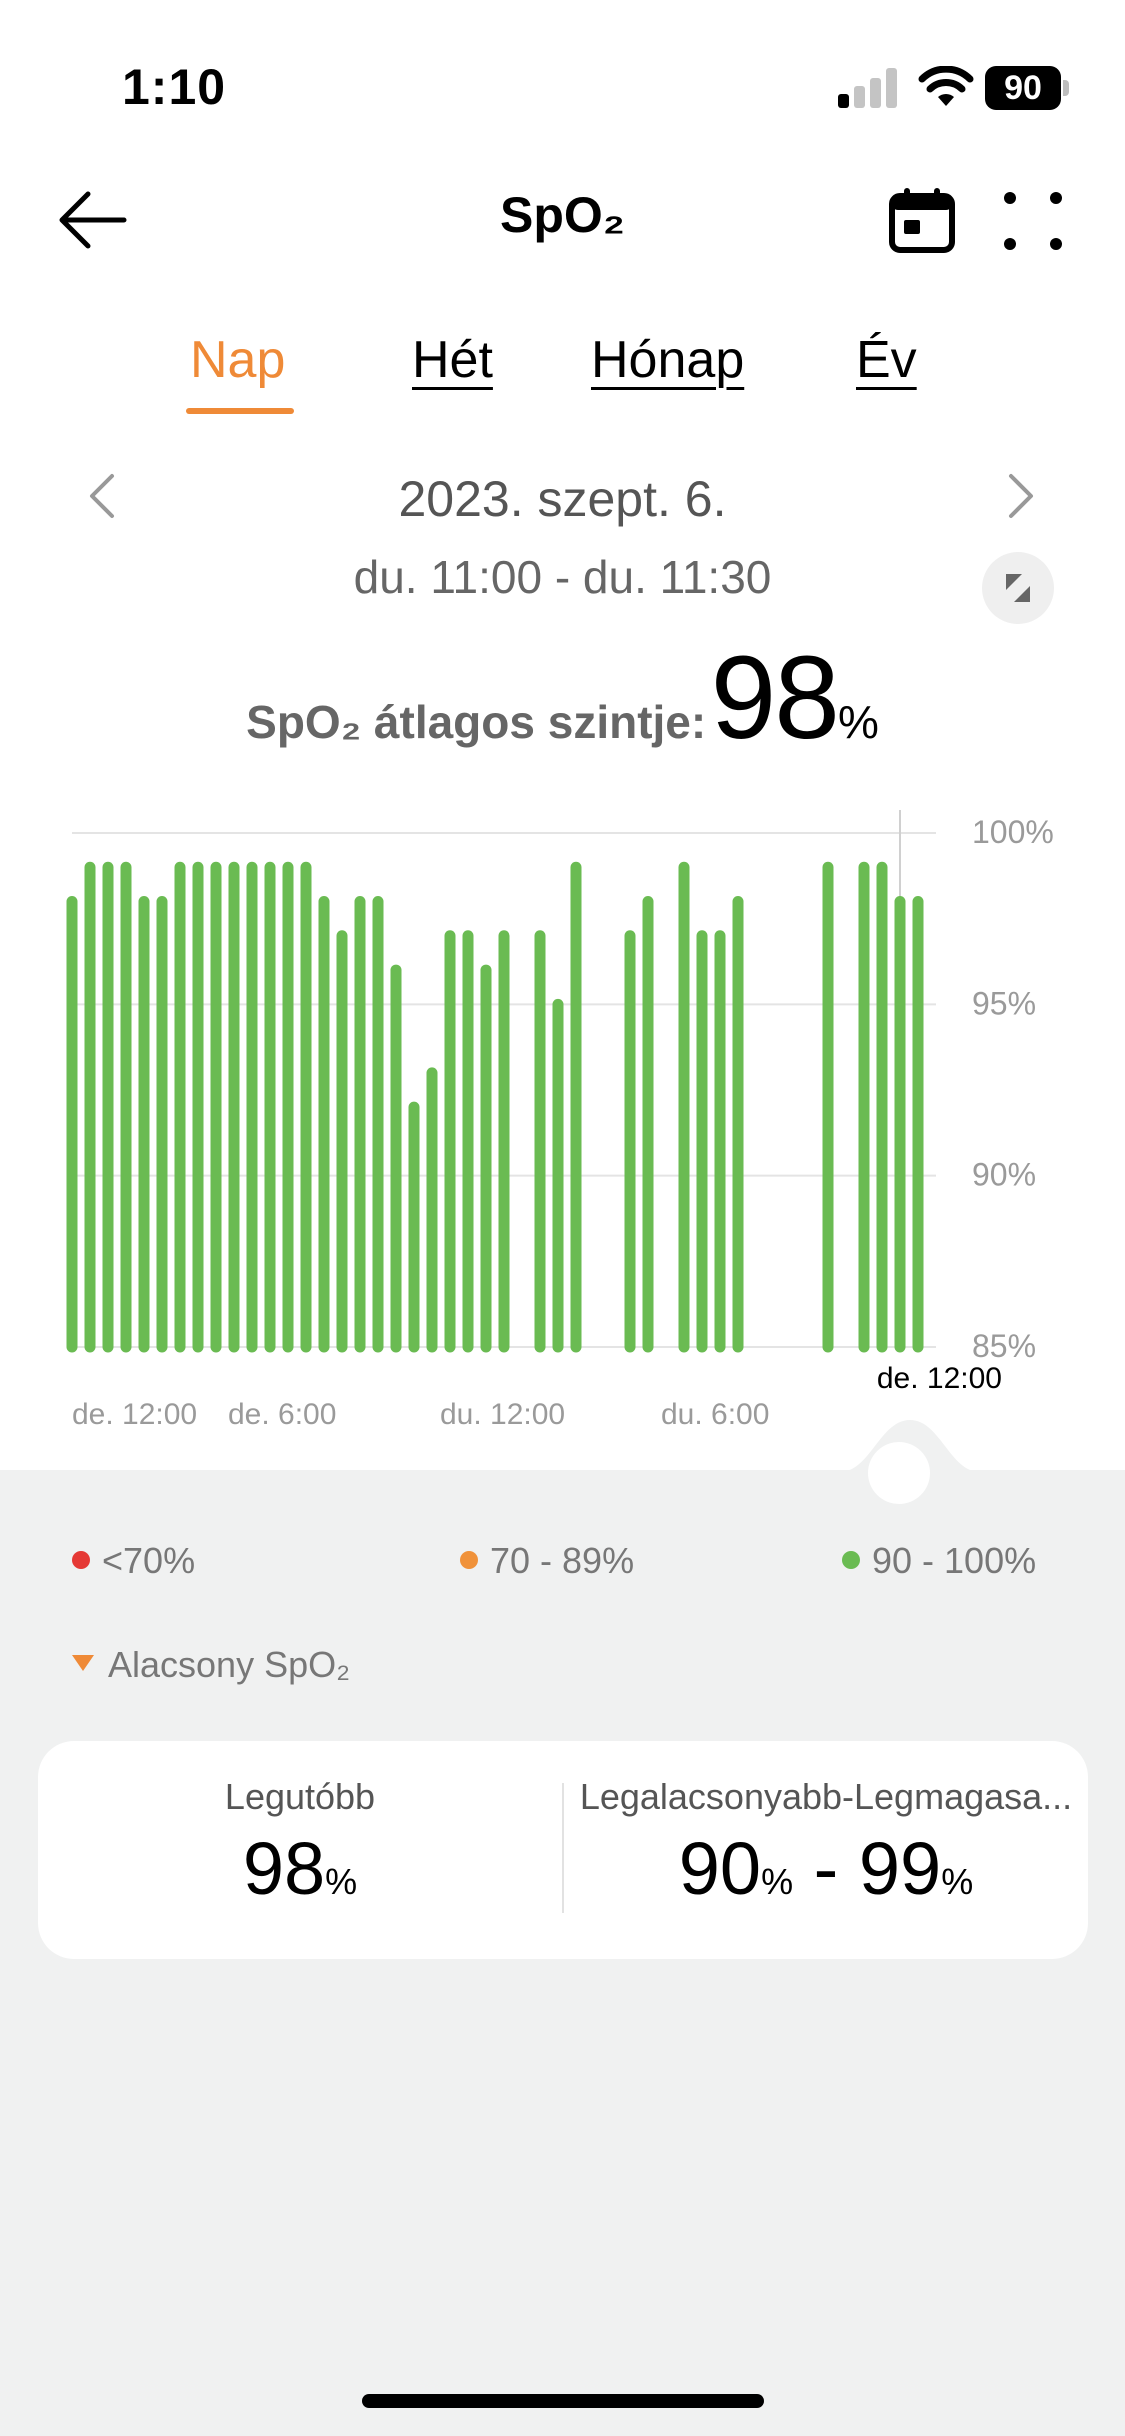  I want to click on x-tick-label: de. 12:00, so click(134, 1414).